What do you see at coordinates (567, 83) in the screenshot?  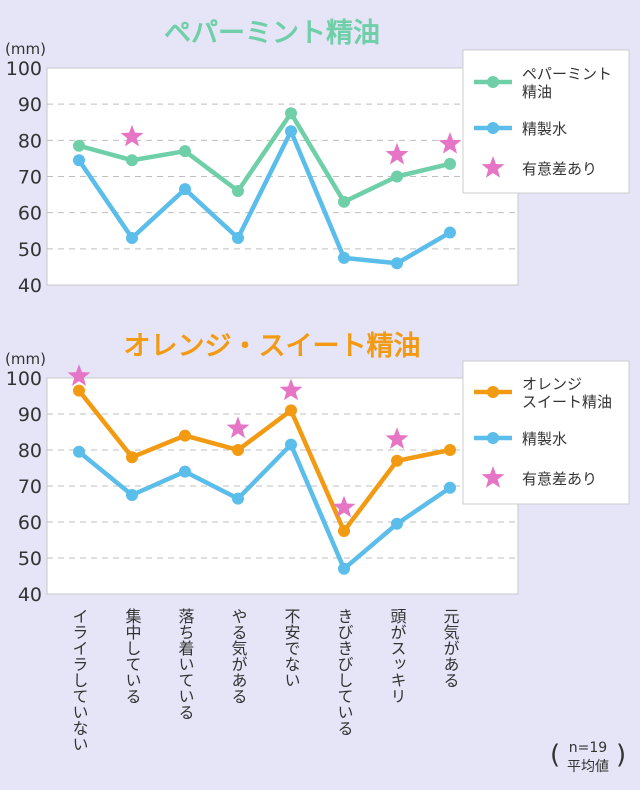 I see `legend-label: ペパーミント精油` at bounding box center [567, 83].